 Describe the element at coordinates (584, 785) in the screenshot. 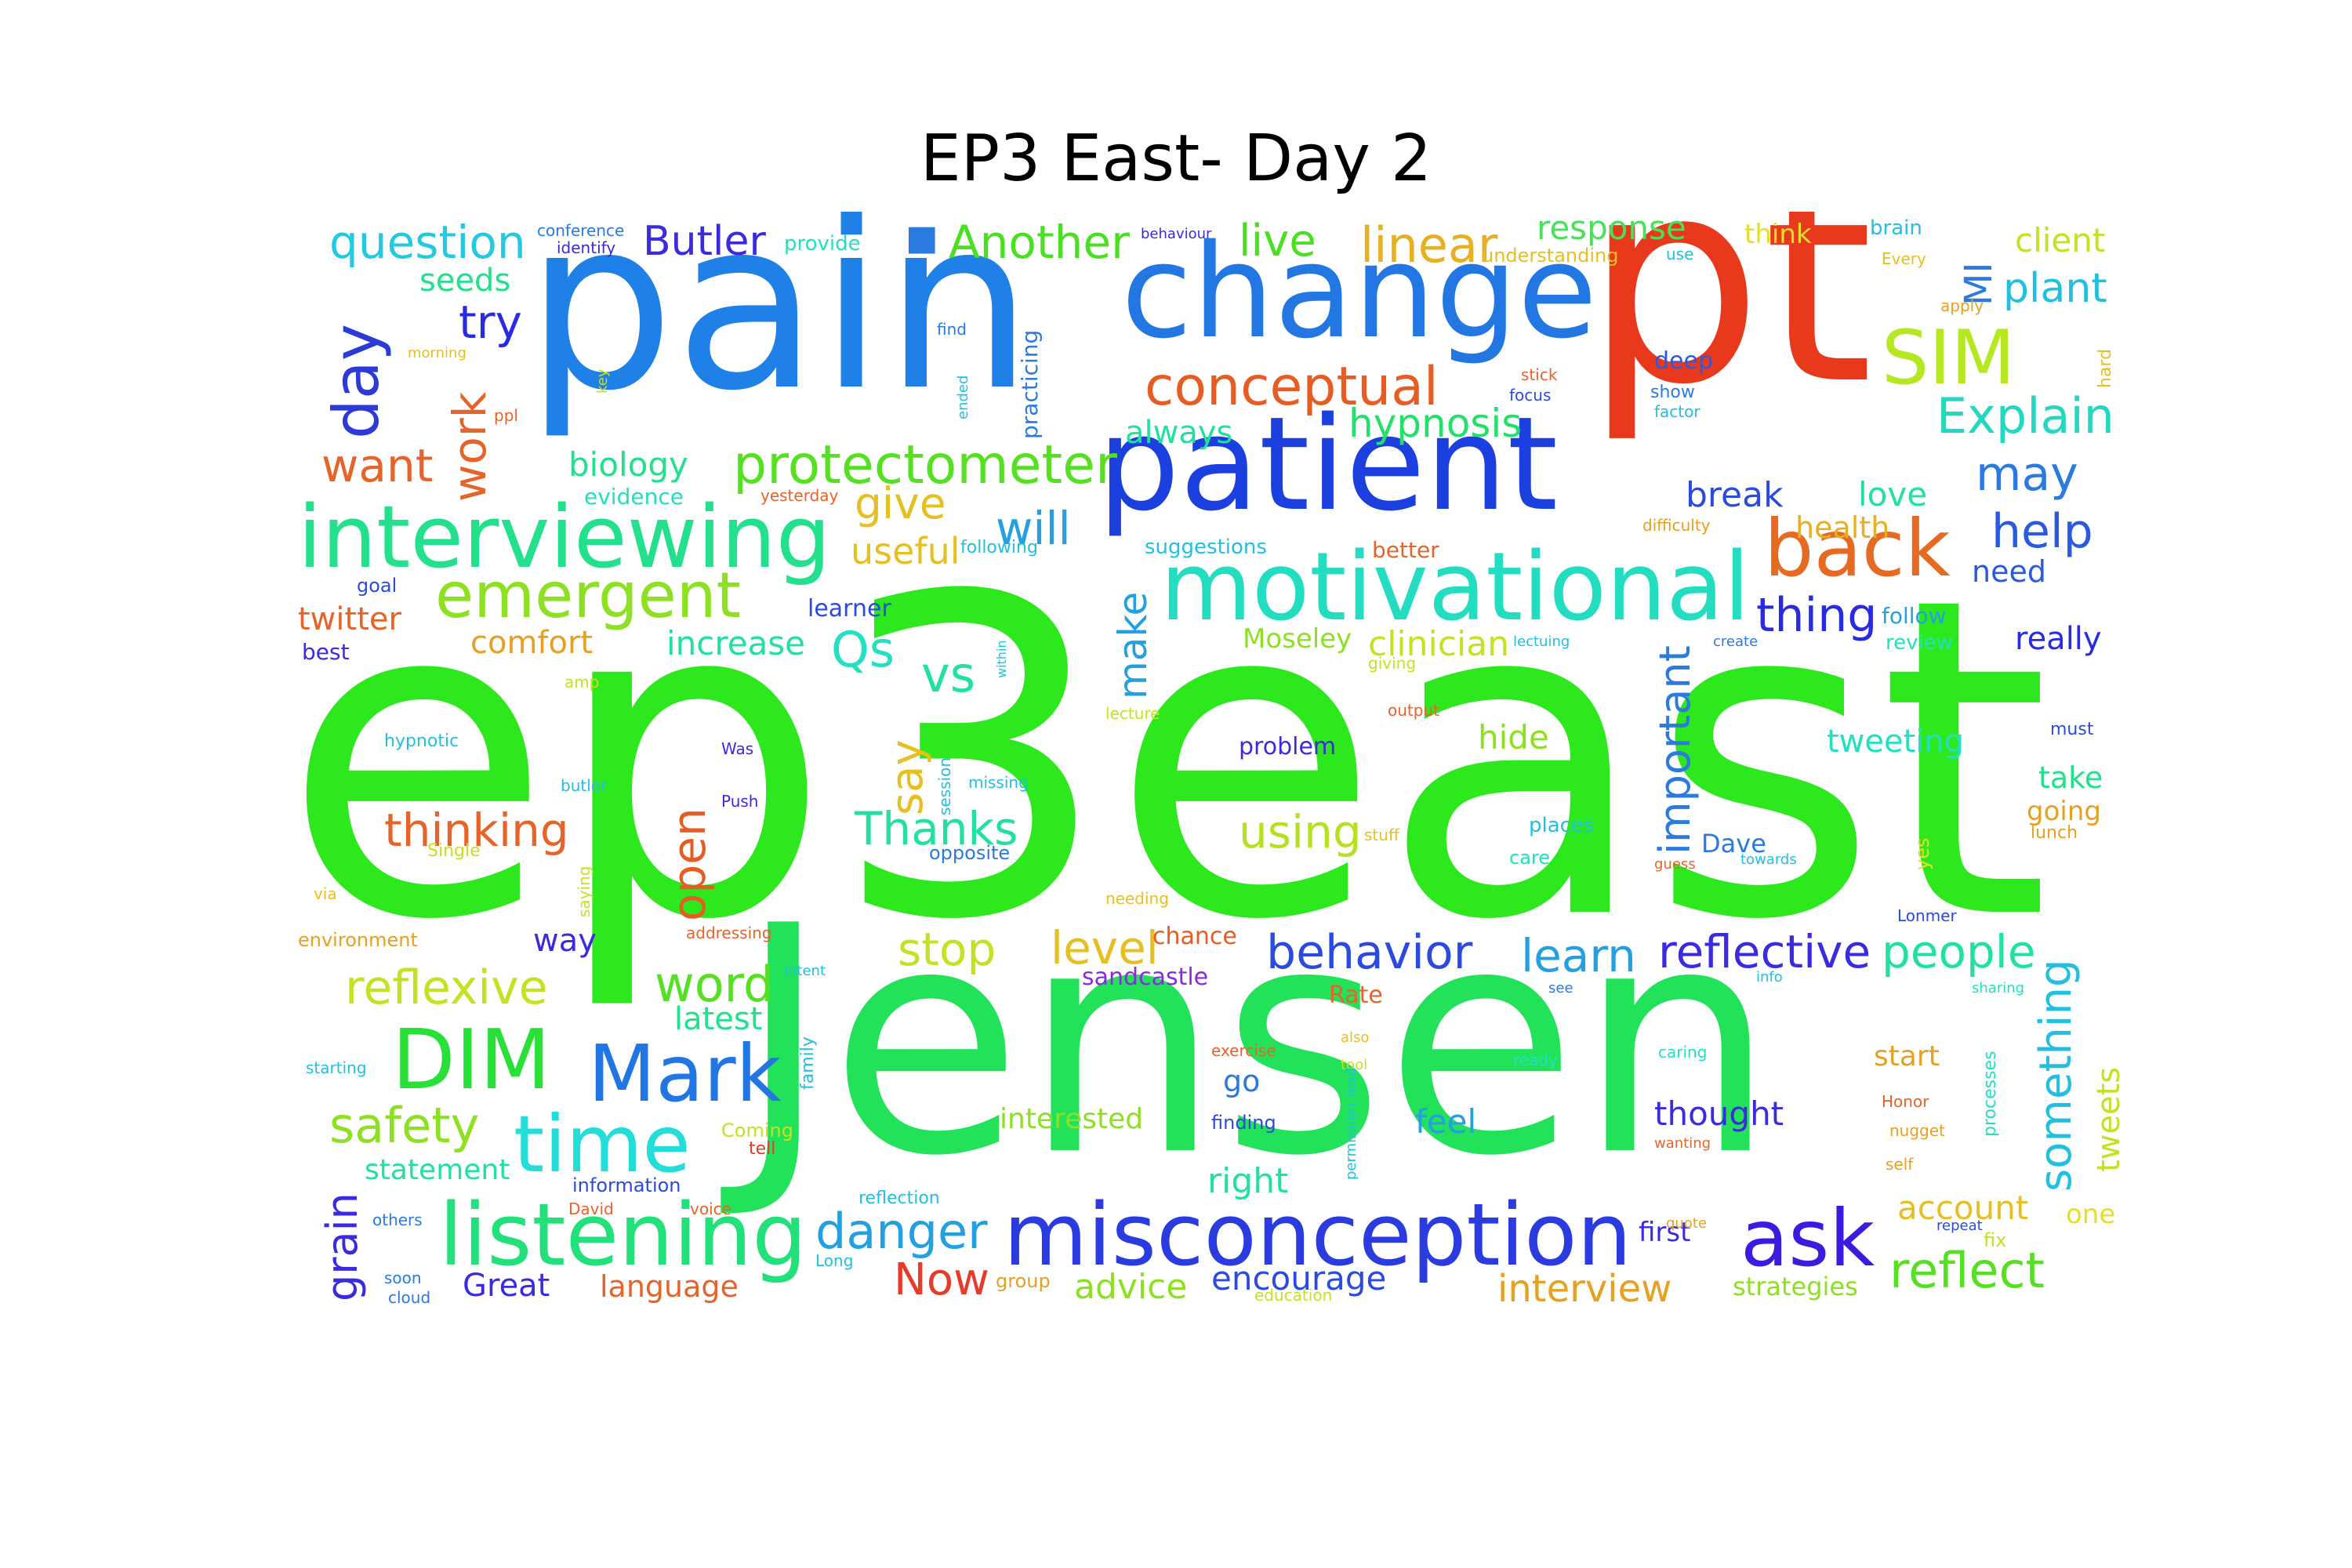

I see `word-butler-small: butler` at that location.